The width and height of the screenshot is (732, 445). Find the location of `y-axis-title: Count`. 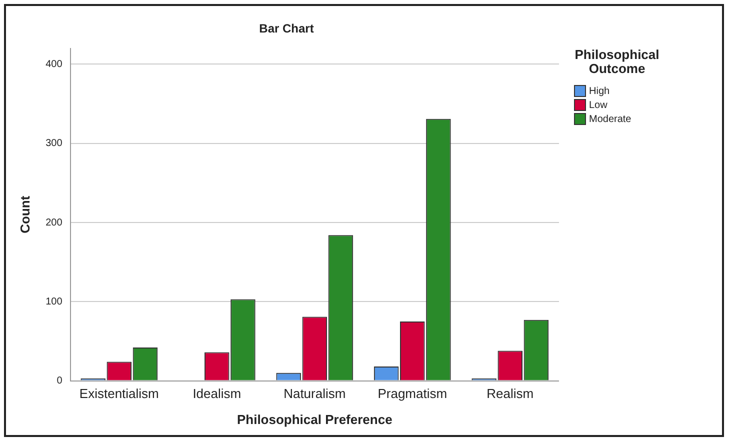

y-axis-title: Count is located at coordinates (24, 214).